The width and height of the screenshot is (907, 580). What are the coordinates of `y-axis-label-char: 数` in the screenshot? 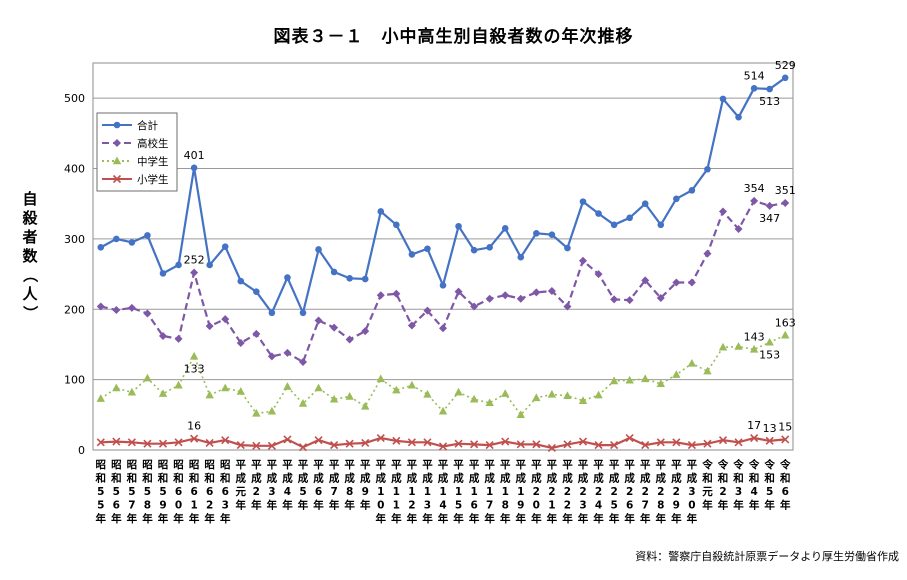 It's located at (30, 256).